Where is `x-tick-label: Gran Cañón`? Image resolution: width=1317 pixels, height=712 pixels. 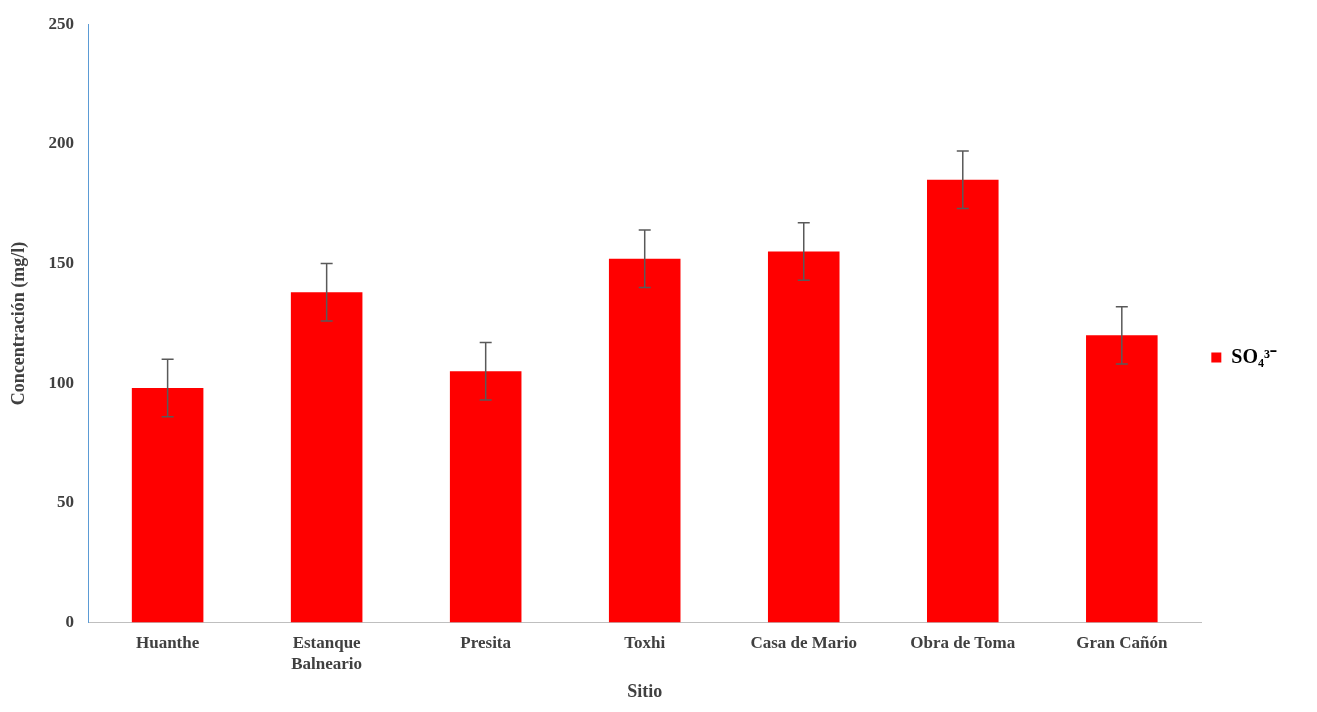
x-tick-label: Gran Cañón is located at coordinates (1122, 643).